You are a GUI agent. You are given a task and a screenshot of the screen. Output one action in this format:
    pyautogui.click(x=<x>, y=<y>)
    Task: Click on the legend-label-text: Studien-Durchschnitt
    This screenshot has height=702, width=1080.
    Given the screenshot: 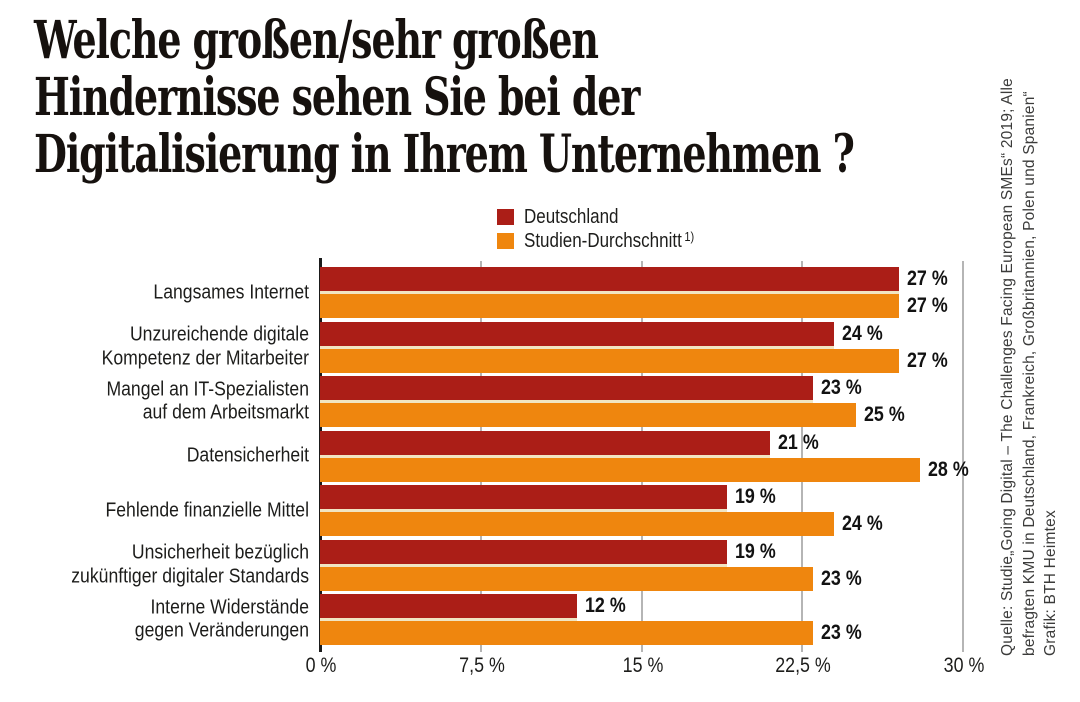 What is the action you would take?
    pyautogui.click(x=603, y=241)
    